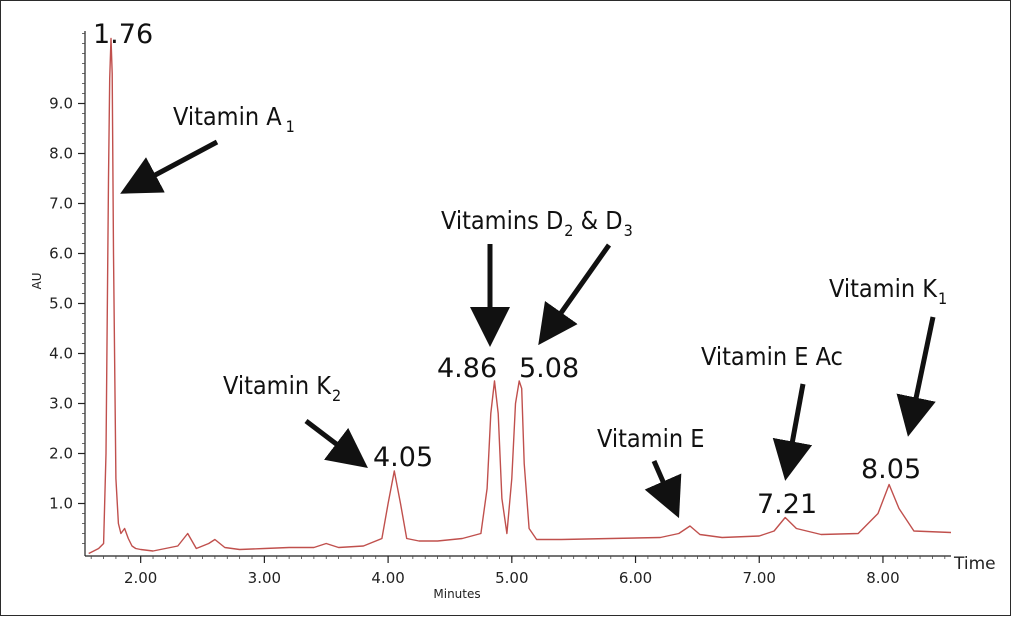 This screenshot has width=1014, height=619. What do you see at coordinates (663, 489) in the screenshot?
I see `arrow-vitamin-e` at bounding box center [663, 489].